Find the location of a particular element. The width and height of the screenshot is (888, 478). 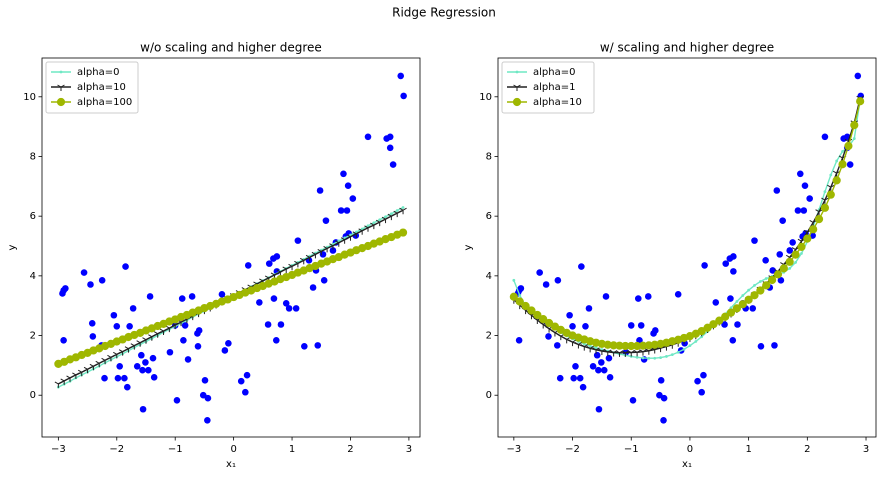

x-tick-label: −2 is located at coordinates (116, 449).